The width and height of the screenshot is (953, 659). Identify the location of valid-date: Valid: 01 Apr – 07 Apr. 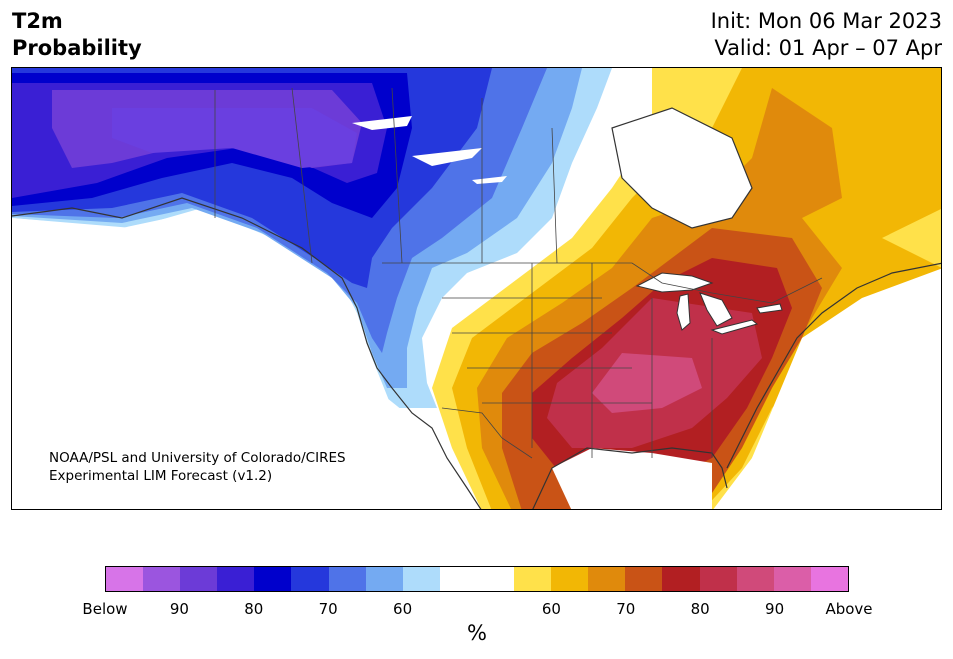
(828, 48).